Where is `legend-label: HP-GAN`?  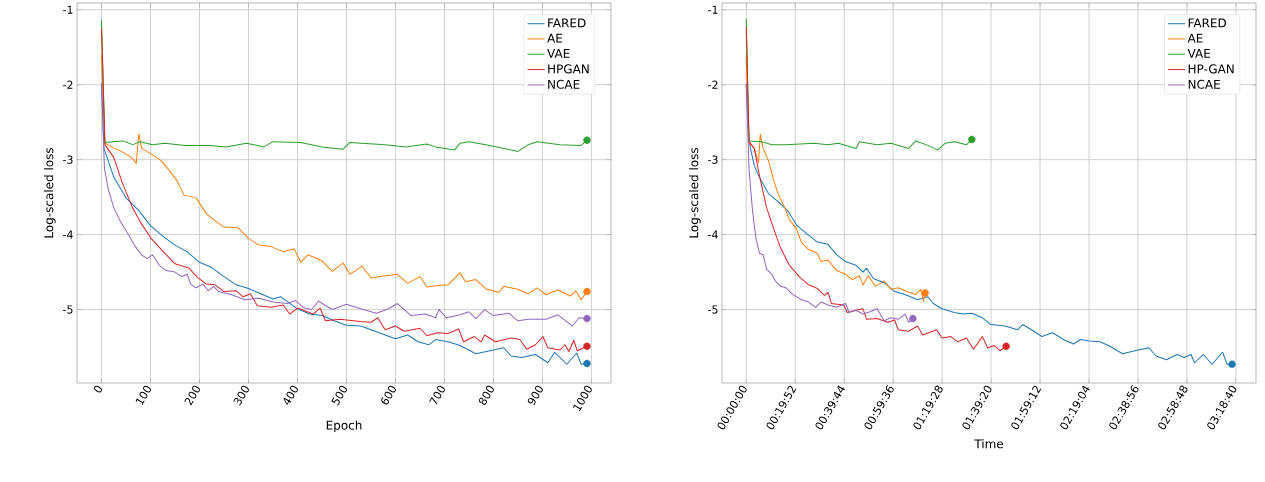
legend-label: HP-GAN is located at coordinates (1211, 69).